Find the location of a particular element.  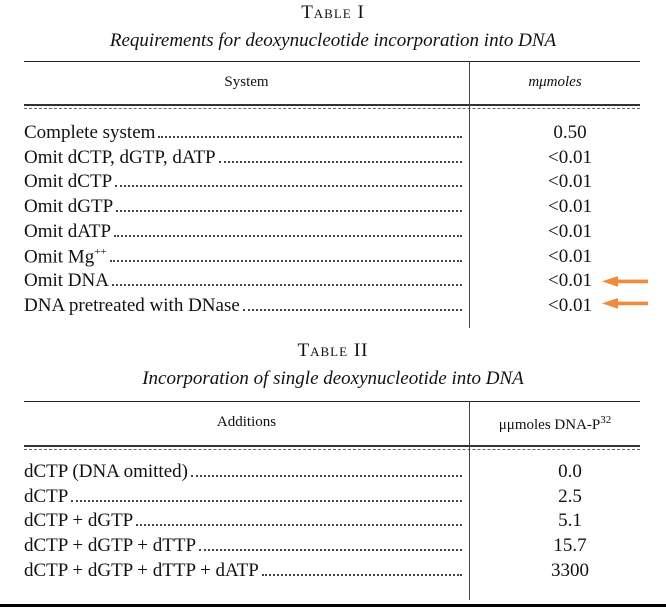

row-value: 0.0 is located at coordinates (570, 471).